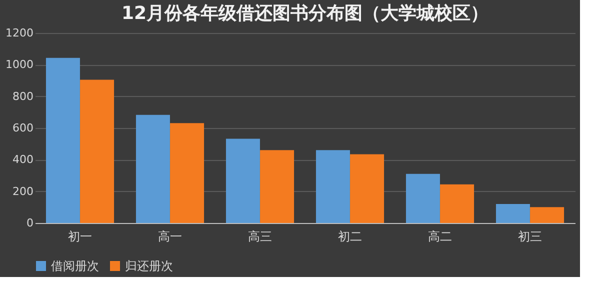 The width and height of the screenshot is (600, 303). Describe the element at coordinates (149, 266) in the screenshot. I see `legend-label: 归还册次` at that location.